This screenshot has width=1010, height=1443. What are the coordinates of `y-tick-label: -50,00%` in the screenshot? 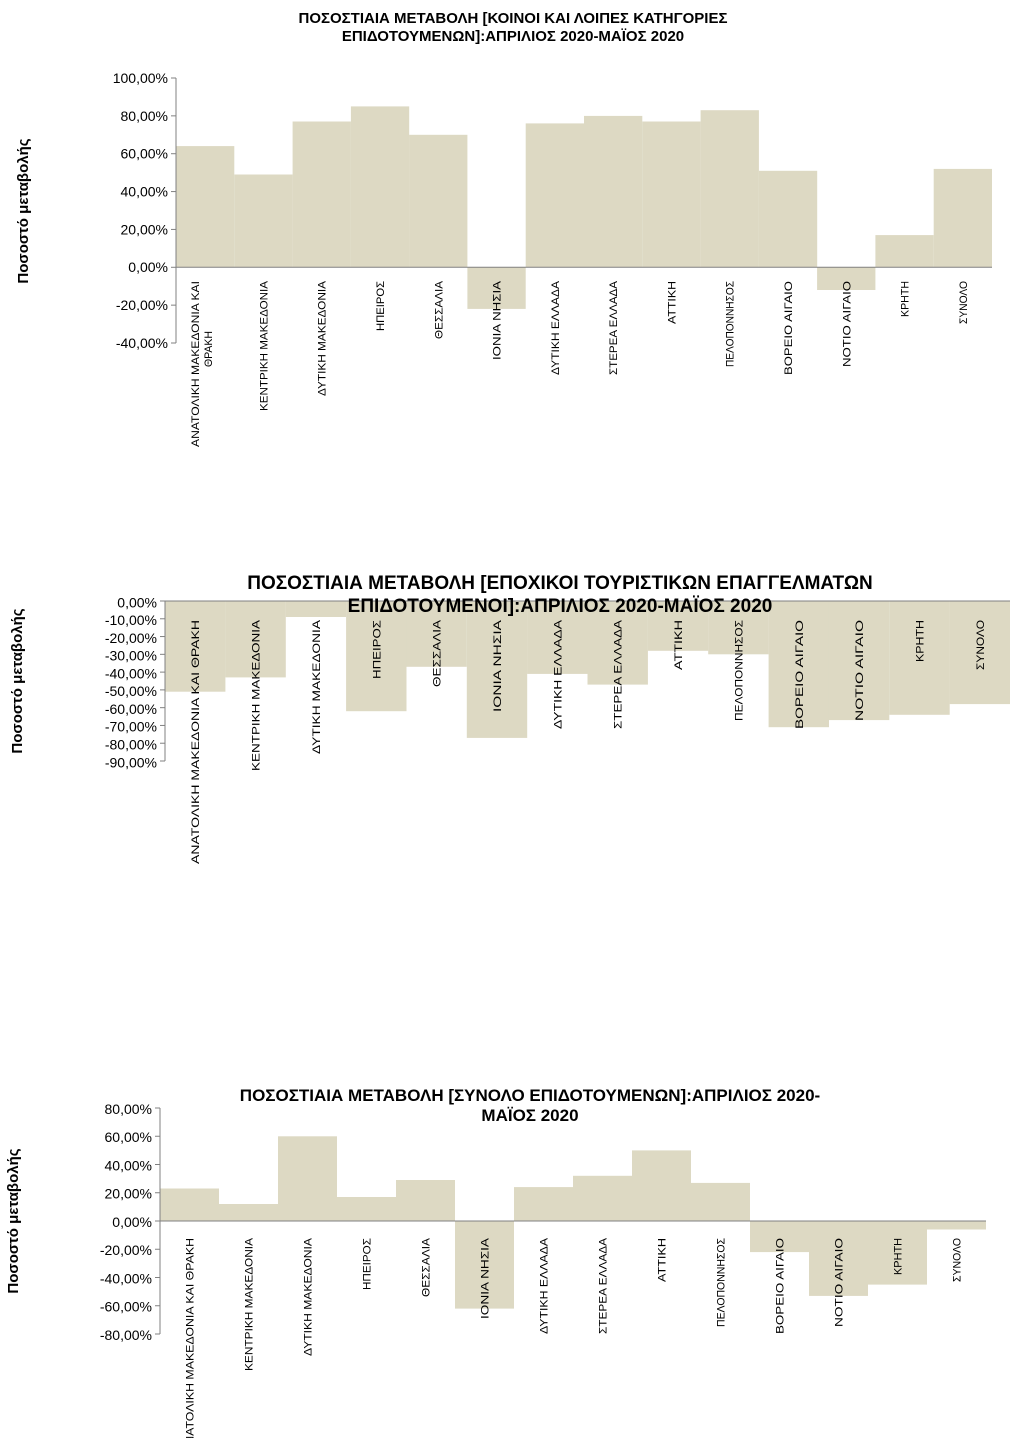 It's located at (131, 691).